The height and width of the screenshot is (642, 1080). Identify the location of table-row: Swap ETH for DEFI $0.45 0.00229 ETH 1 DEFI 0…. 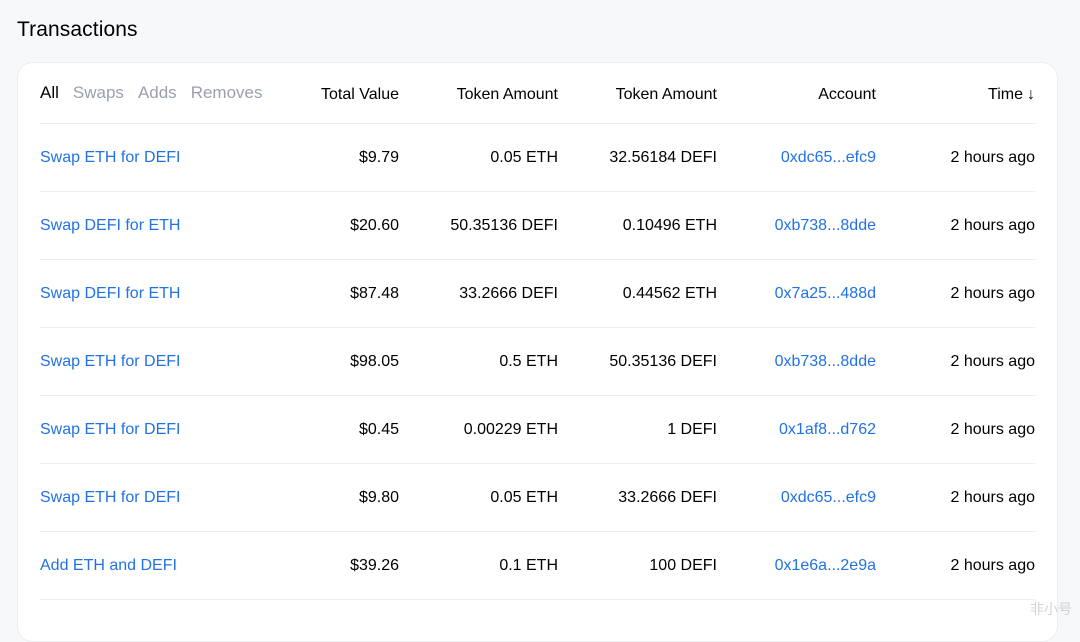
(537, 430).